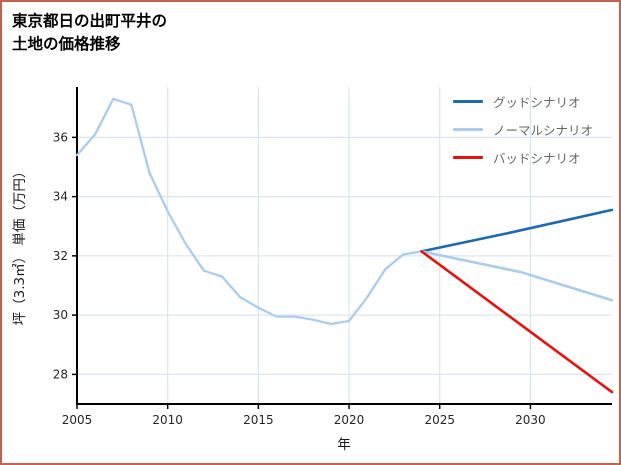 This screenshot has height=465, width=621. What do you see at coordinates (467, 101) in the screenshot?
I see `legend-line-good-scenario` at bounding box center [467, 101].